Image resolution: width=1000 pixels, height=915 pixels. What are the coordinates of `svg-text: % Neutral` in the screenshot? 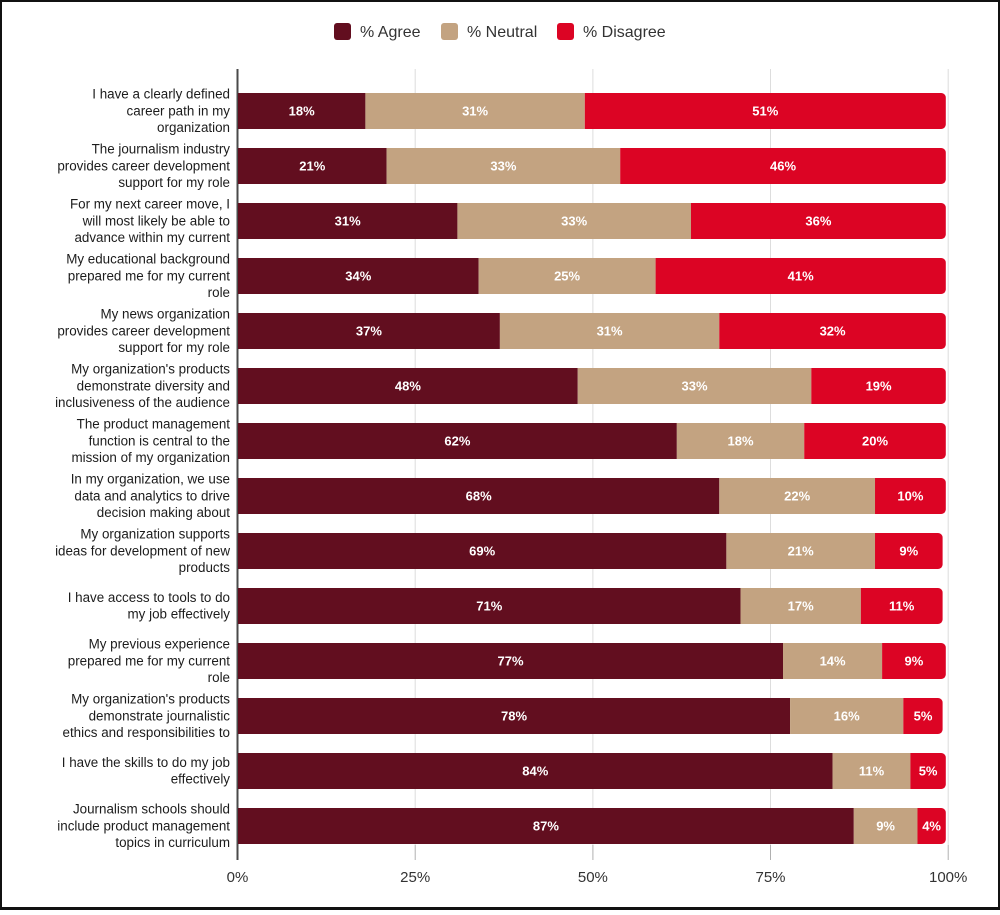 It's located at (502, 32).